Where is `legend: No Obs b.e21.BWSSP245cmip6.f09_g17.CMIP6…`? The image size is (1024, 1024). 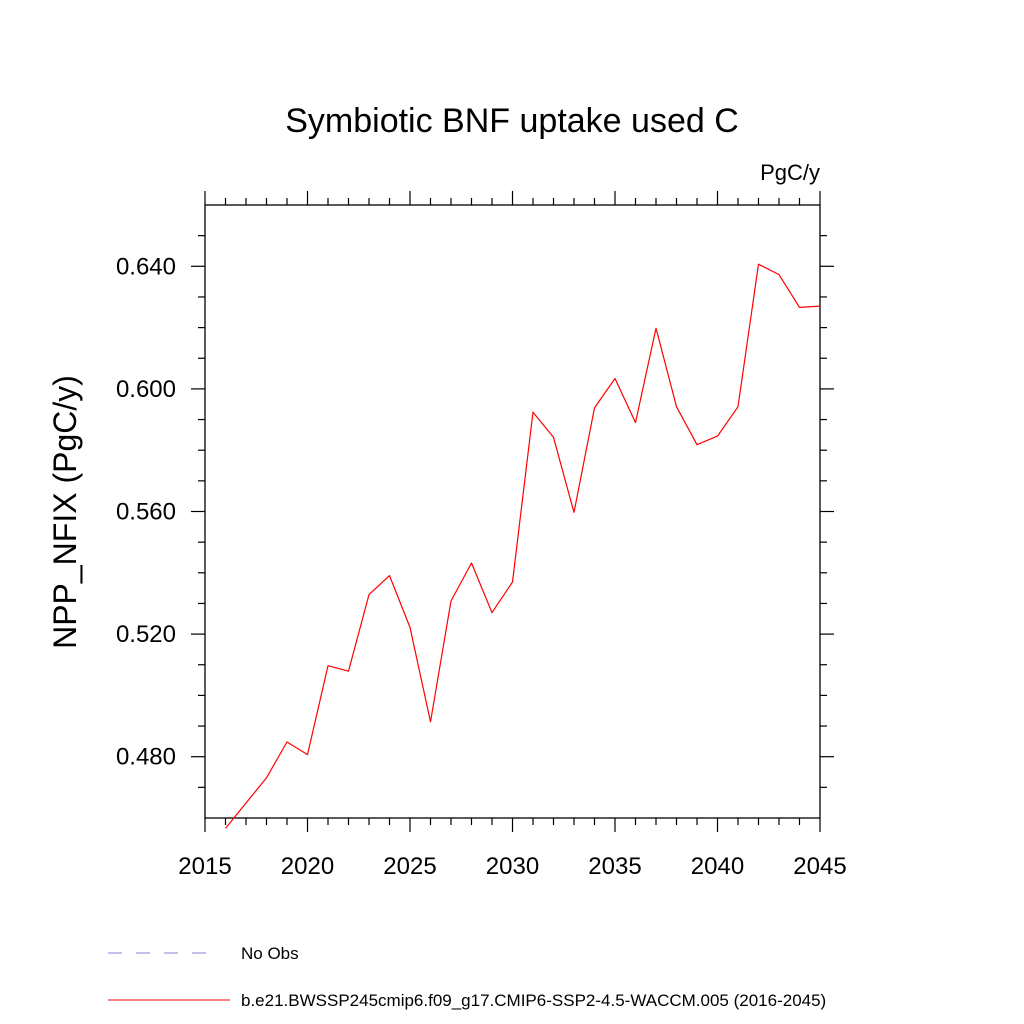 legend: No Obs b.e21.BWSSP245cmip6.f09_g17.CMIP6… is located at coordinates (467, 977).